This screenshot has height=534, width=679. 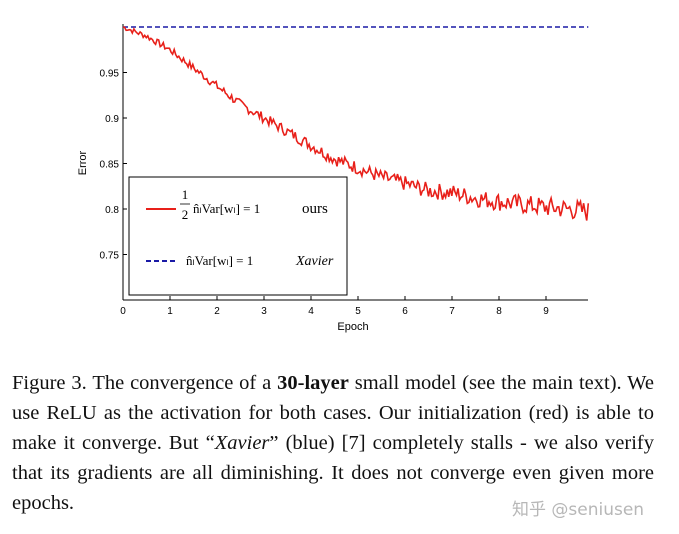 I want to click on y-tick-label: 0.85, so click(x=110, y=165).